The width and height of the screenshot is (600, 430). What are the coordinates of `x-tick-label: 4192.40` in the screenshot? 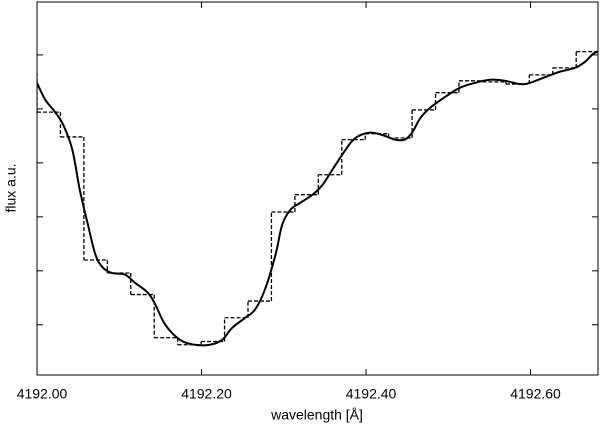 It's located at (371, 394).